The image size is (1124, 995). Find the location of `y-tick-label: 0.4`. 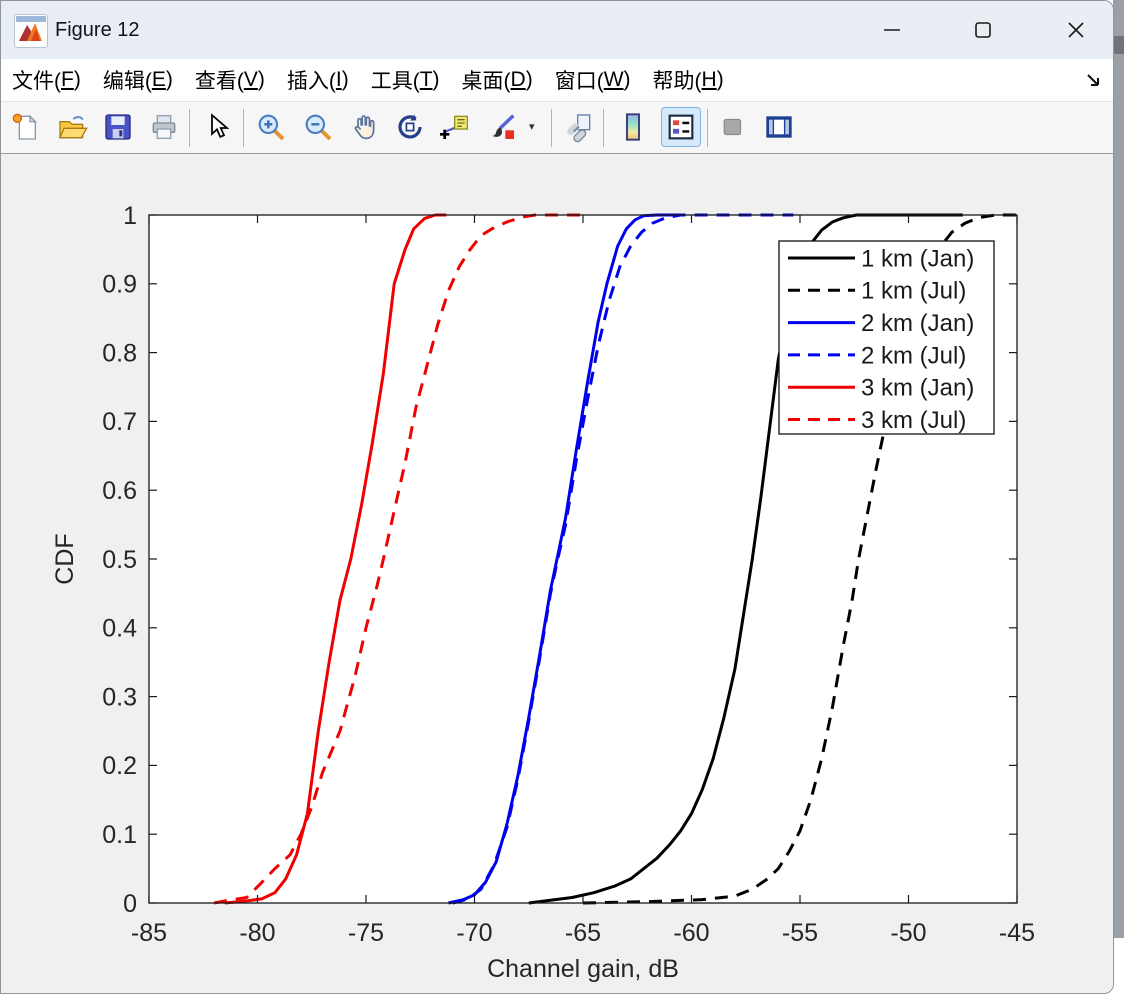

y-tick-label: 0.4 is located at coordinates (119, 629).